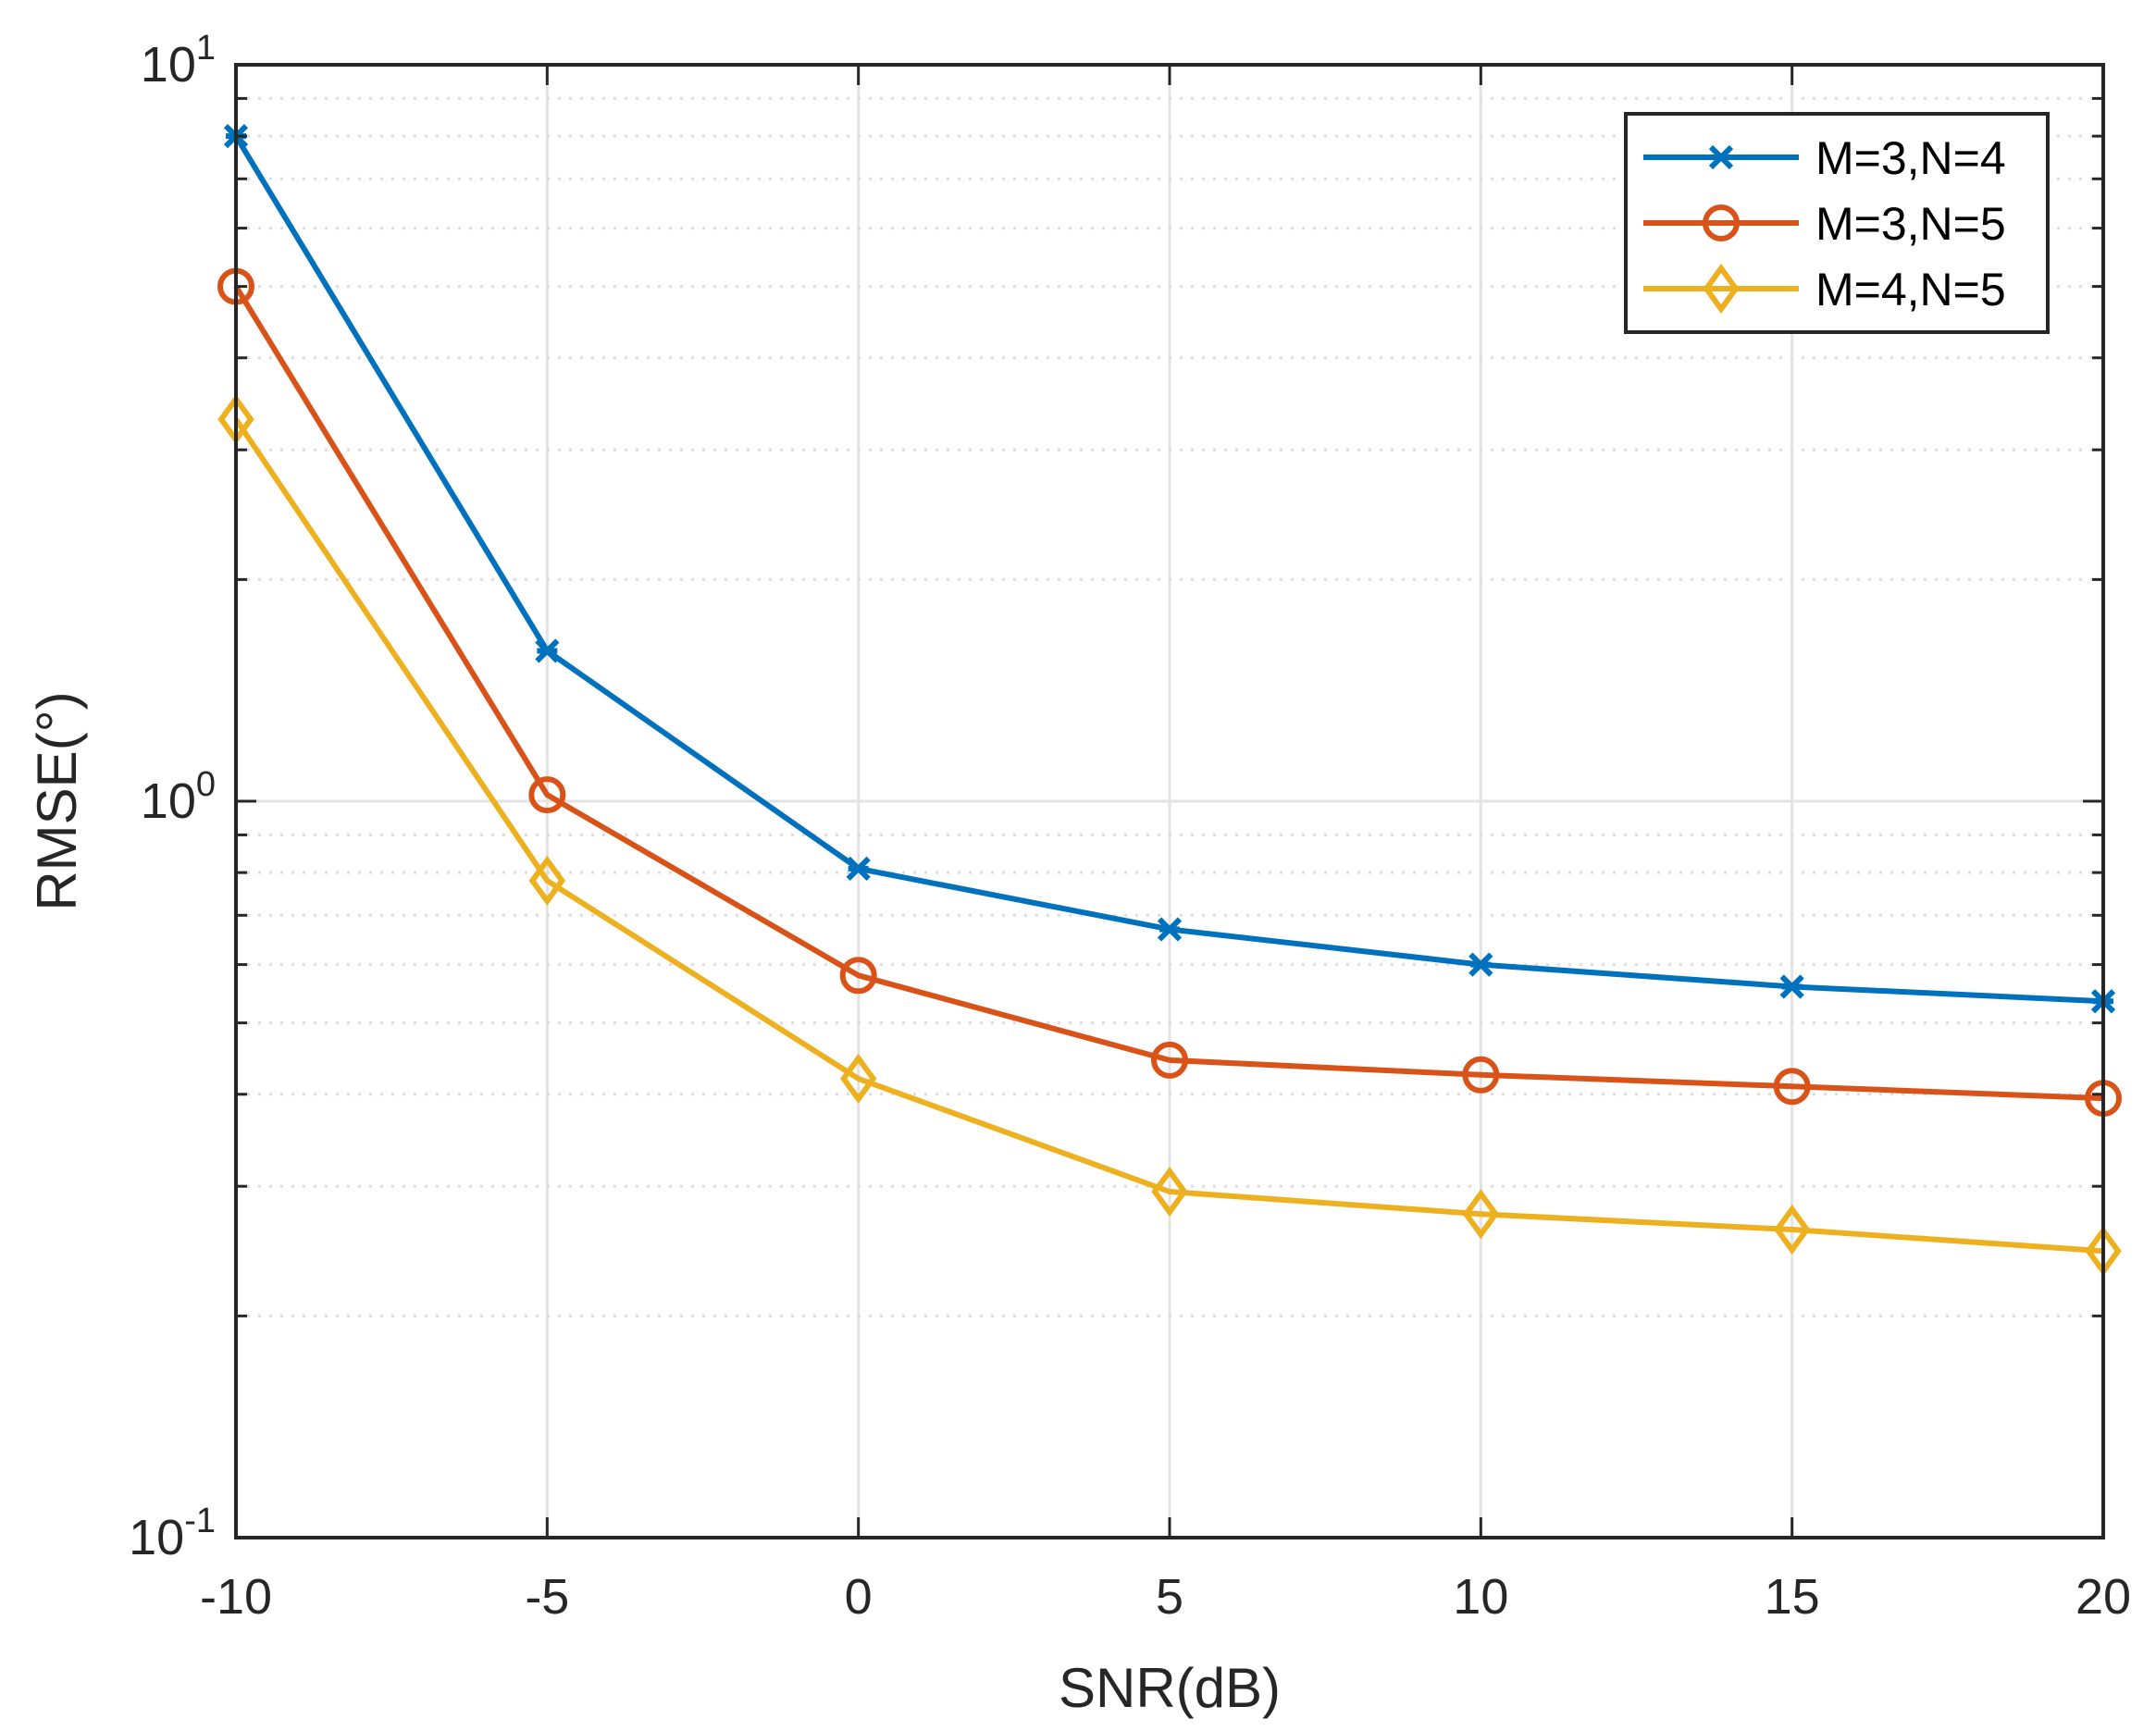 Image resolution: width=2156 pixels, height=1731 pixels. I want to click on legend-item: M=3,N=4, so click(1824, 158).